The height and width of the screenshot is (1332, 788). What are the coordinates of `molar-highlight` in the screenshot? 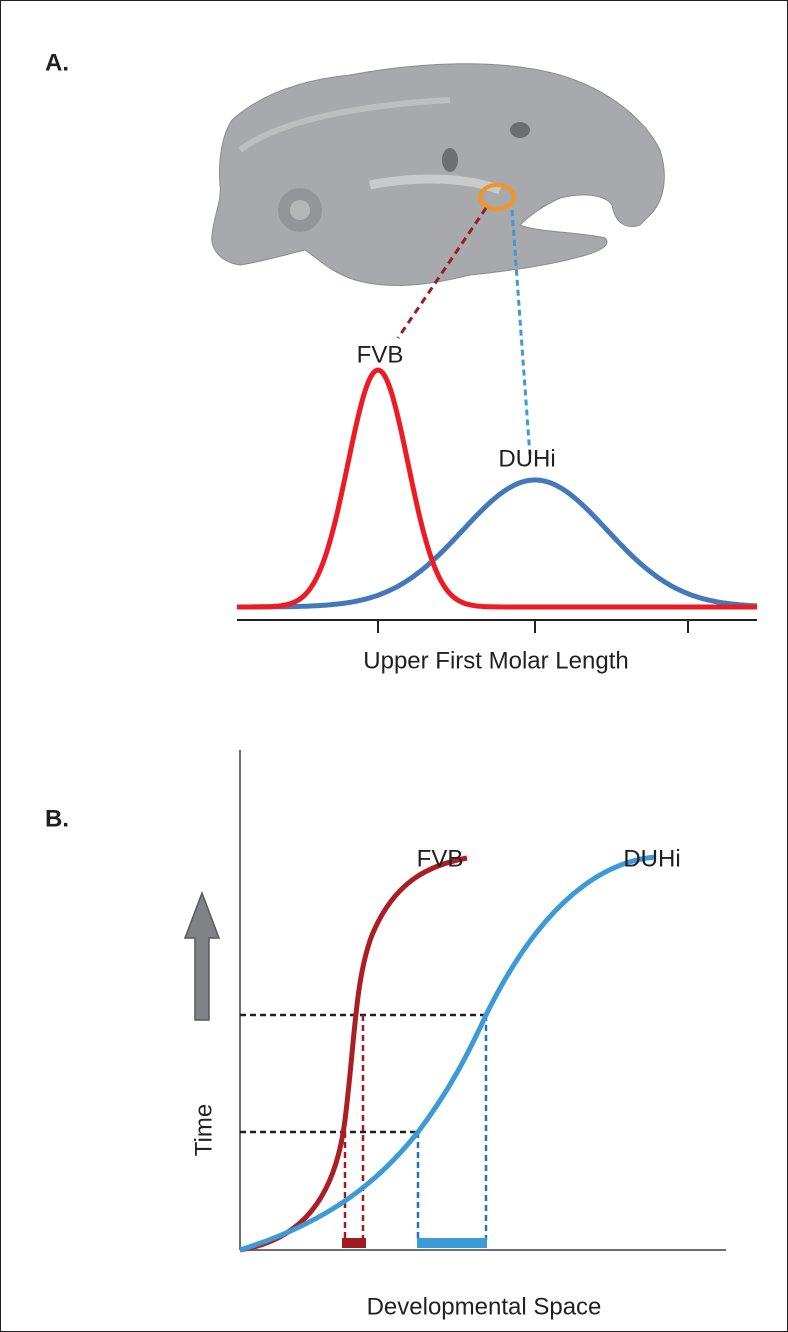 It's located at (497, 197).